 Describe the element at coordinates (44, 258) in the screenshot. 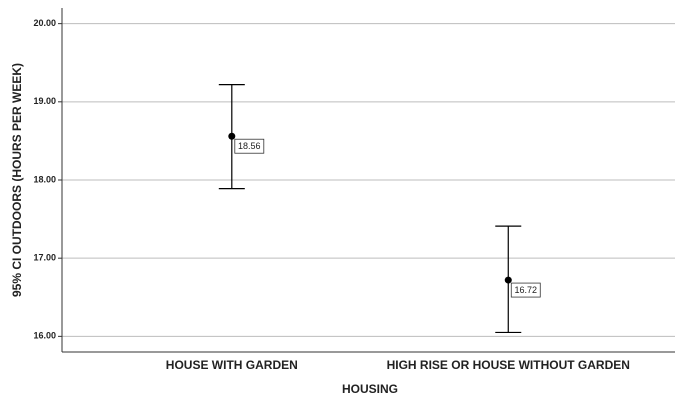

I see `y-tick-label: 17.00` at that location.